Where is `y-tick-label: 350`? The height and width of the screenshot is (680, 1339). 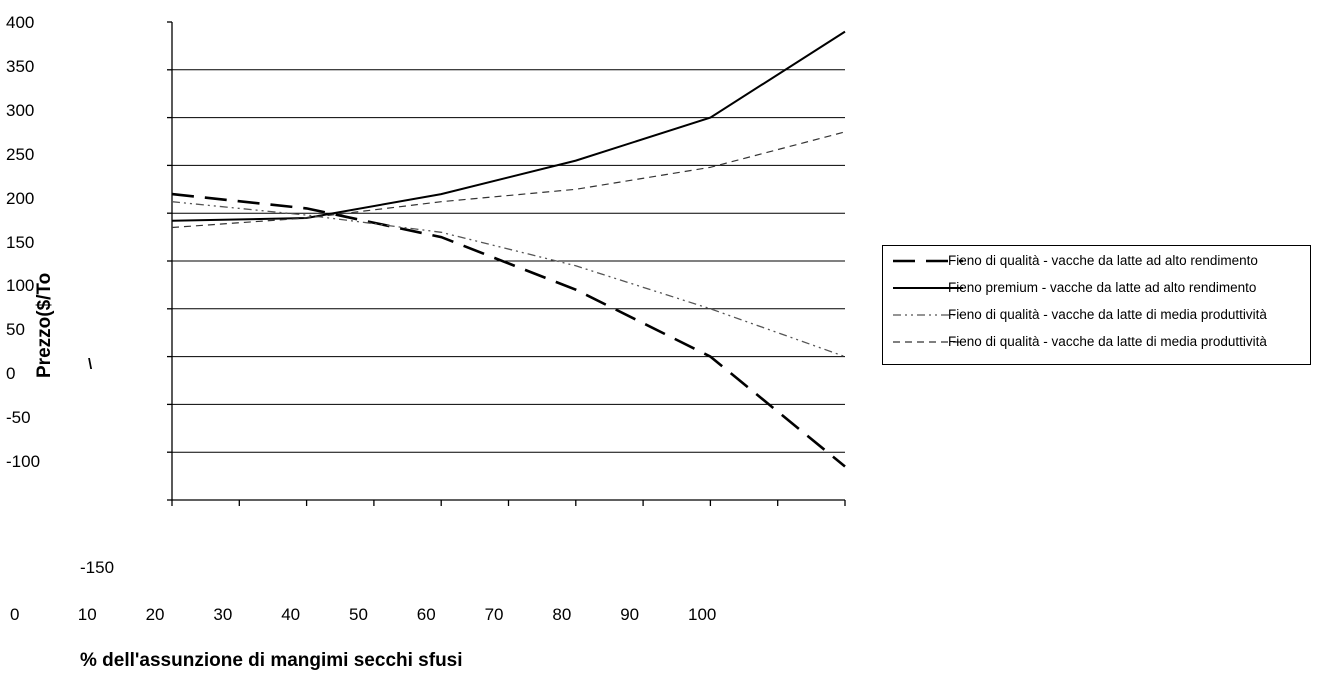
y-tick-label: 350 is located at coordinates (20, 66).